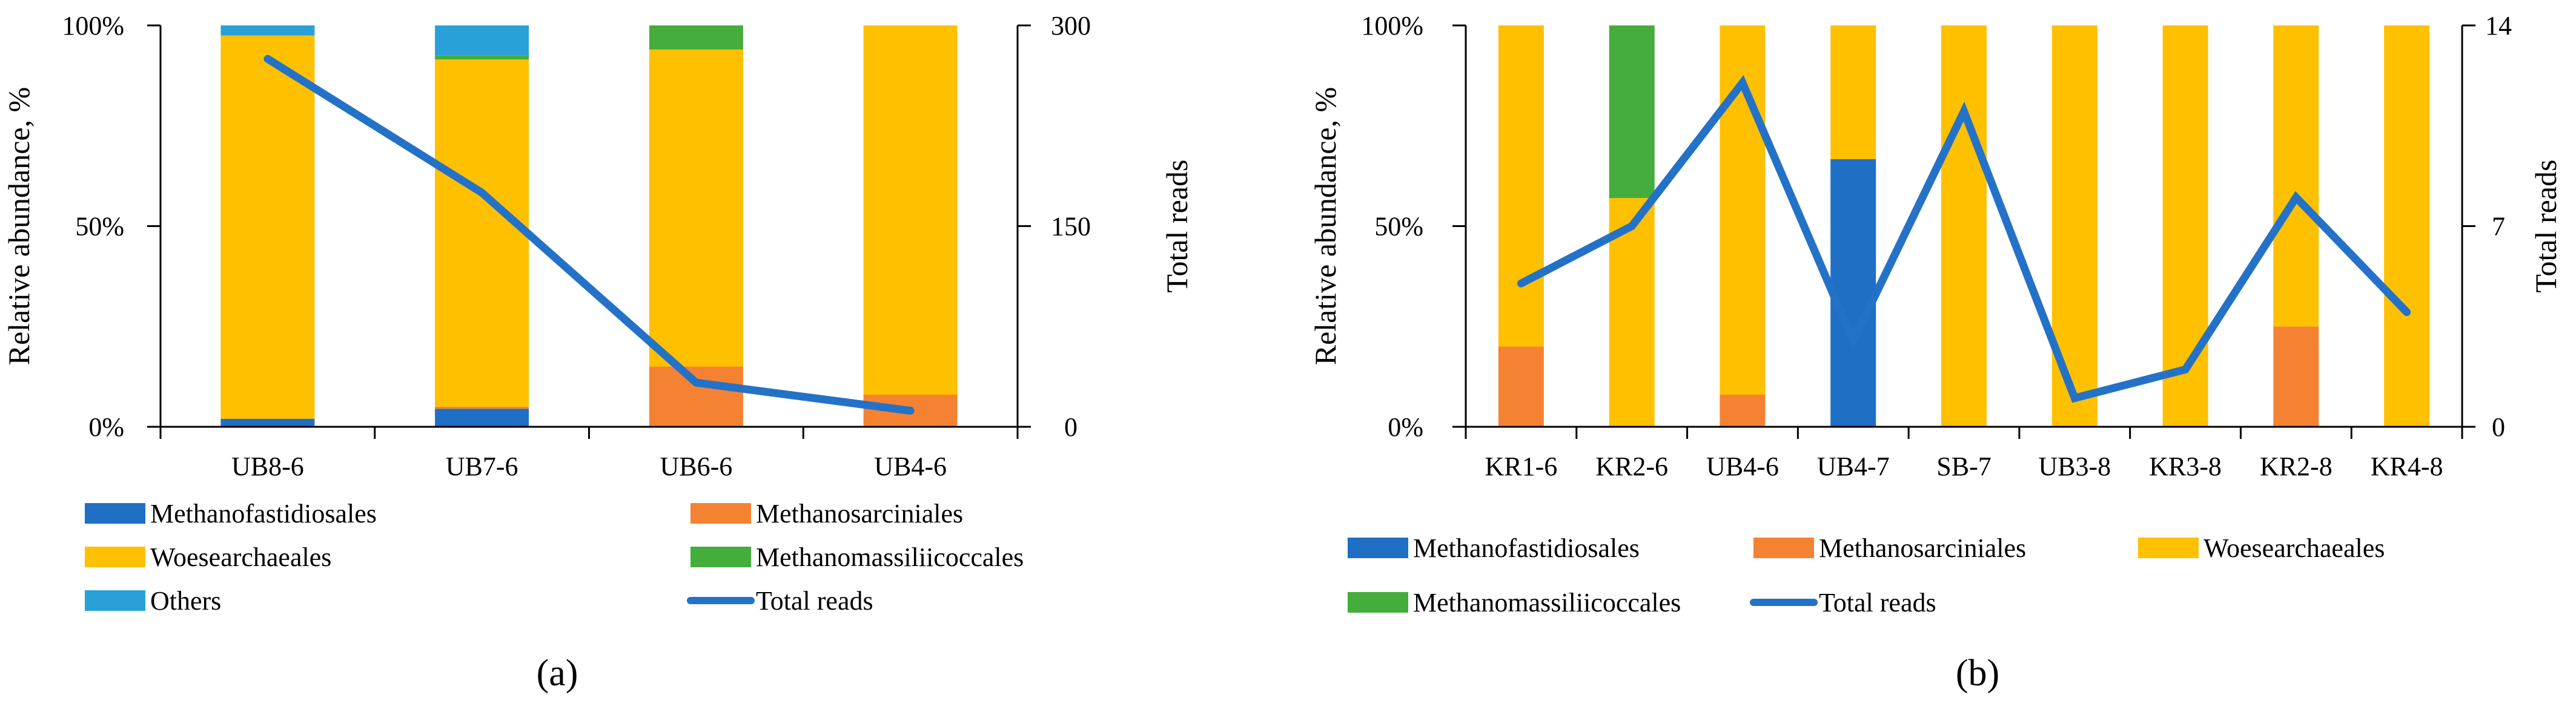 The height and width of the screenshot is (718, 2576). Describe the element at coordinates (1742, 466) in the screenshot. I see `panel-b-x-tick-label: UB4-6` at that location.